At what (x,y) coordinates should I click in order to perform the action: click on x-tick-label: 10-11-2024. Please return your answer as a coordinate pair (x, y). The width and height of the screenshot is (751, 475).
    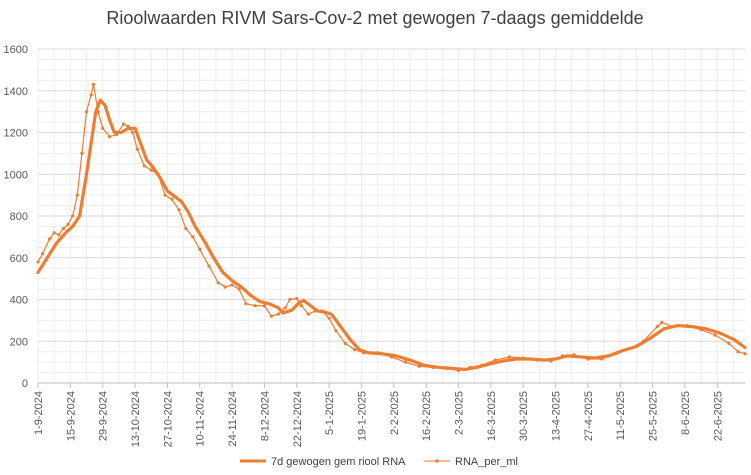
    Looking at the image, I should click on (201, 418).